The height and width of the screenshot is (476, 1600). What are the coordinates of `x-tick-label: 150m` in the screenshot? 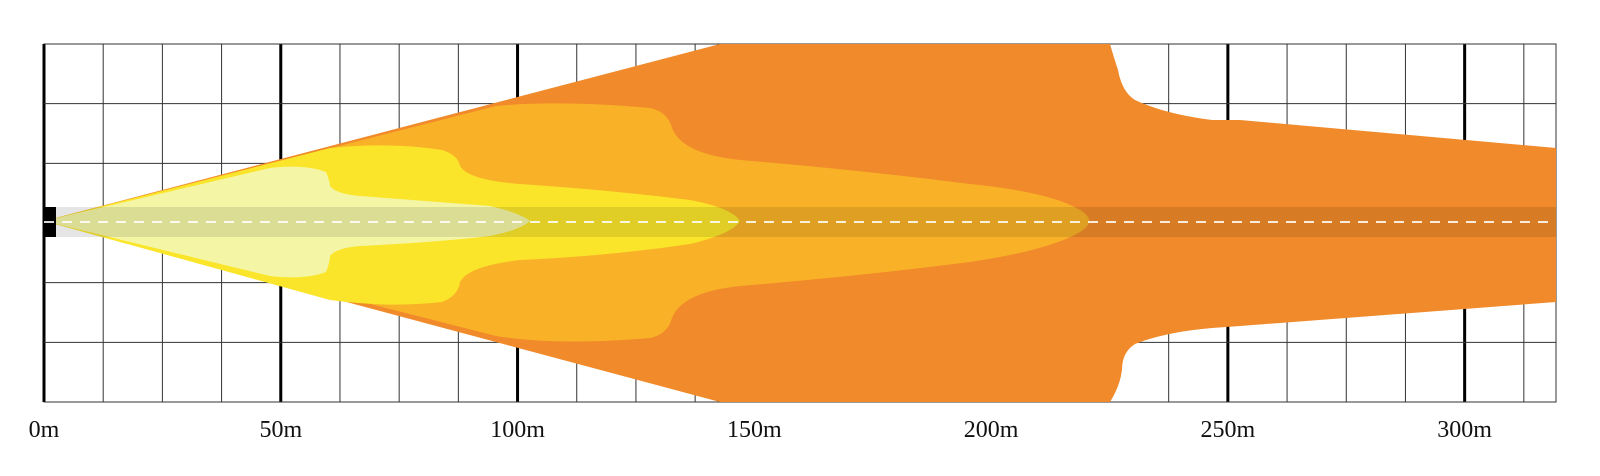 It's located at (754, 430).